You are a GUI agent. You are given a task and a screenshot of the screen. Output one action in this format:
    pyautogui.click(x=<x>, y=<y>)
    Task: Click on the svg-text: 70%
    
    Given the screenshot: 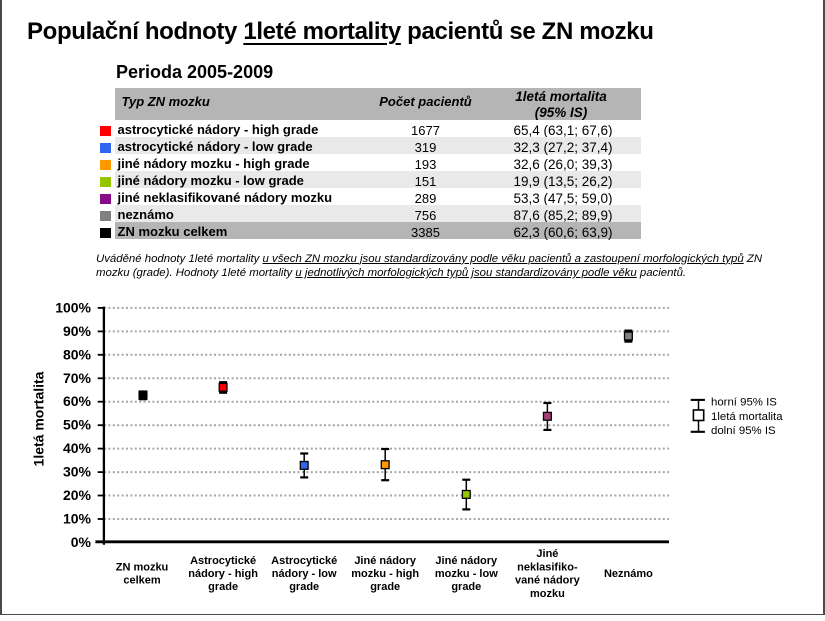 What is the action you would take?
    pyautogui.click(x=77, y=378)
    